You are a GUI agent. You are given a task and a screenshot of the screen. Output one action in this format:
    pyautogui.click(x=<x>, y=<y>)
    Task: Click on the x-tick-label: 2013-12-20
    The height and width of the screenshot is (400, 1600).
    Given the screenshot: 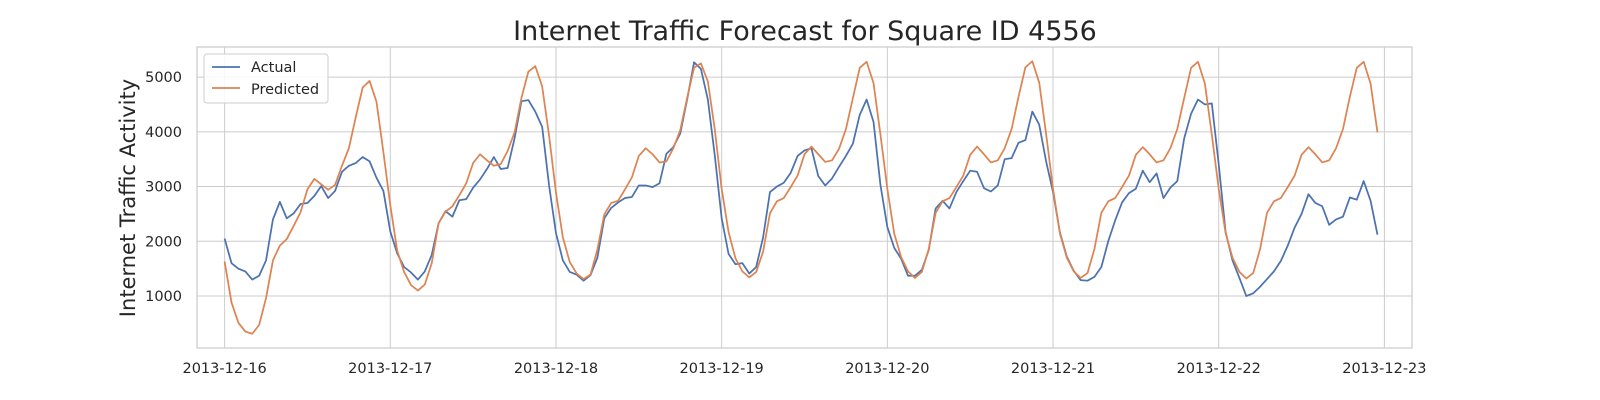 What is the action you would take?
    pyautogui.click(x=887, y=369)
    